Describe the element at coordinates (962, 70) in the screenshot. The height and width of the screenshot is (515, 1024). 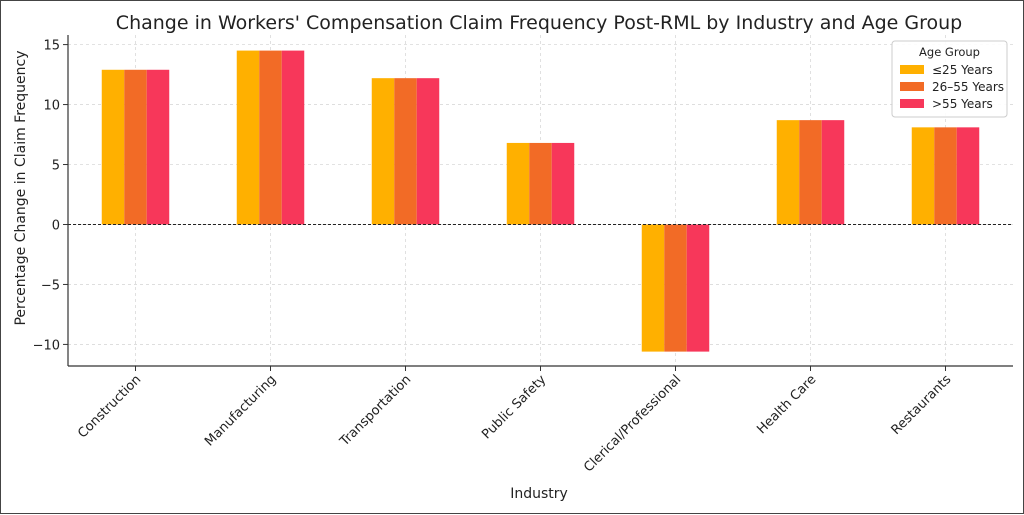
I see `legend-label: ≤25 Years` at that location.